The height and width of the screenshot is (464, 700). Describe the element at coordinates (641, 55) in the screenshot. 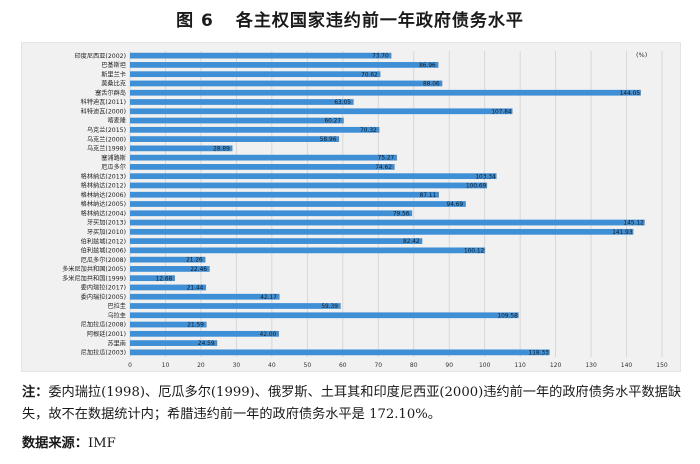

I see `unit-label: (%)` at that location.